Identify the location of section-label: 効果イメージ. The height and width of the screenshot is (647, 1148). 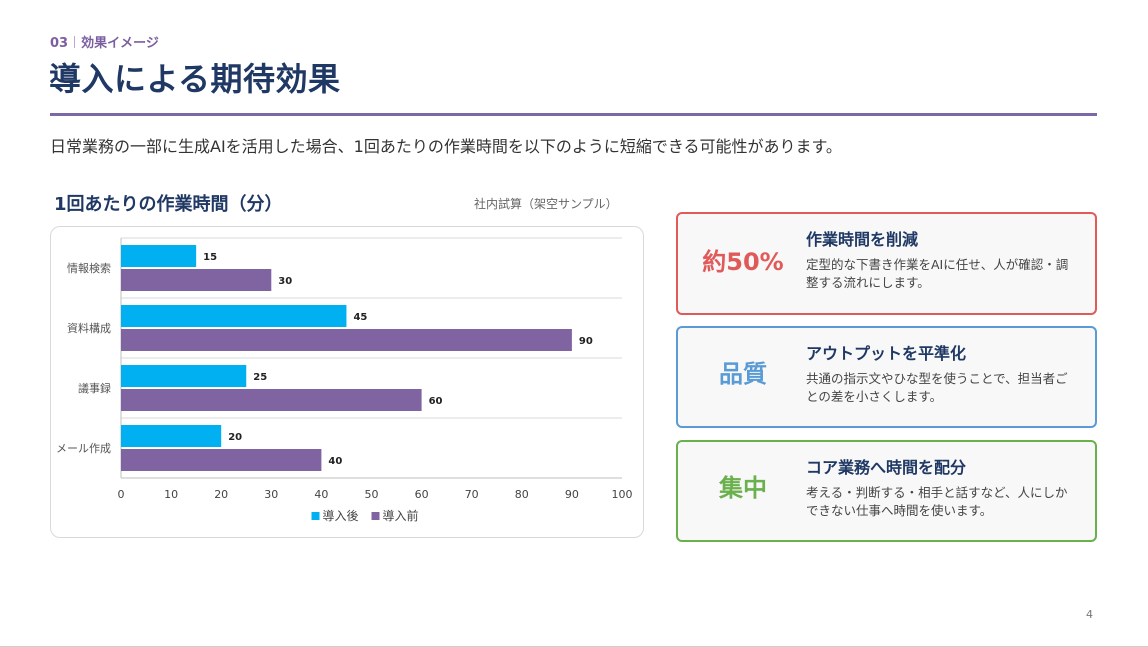
(120, 43).